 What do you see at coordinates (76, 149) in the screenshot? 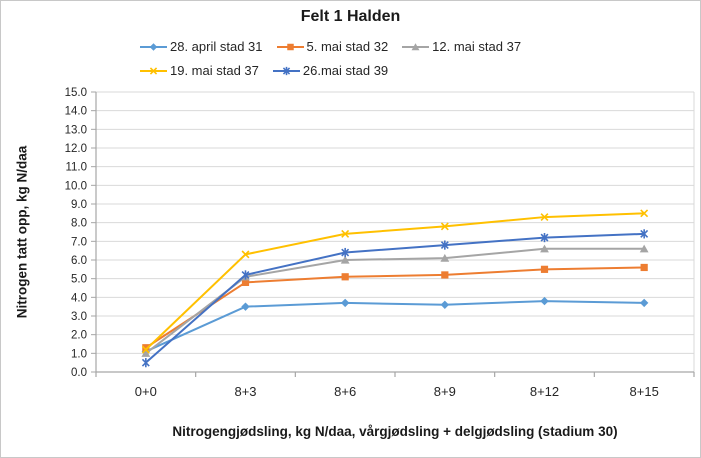
I see `y-tick-label: 12.0` at bounding box center [76, 149].